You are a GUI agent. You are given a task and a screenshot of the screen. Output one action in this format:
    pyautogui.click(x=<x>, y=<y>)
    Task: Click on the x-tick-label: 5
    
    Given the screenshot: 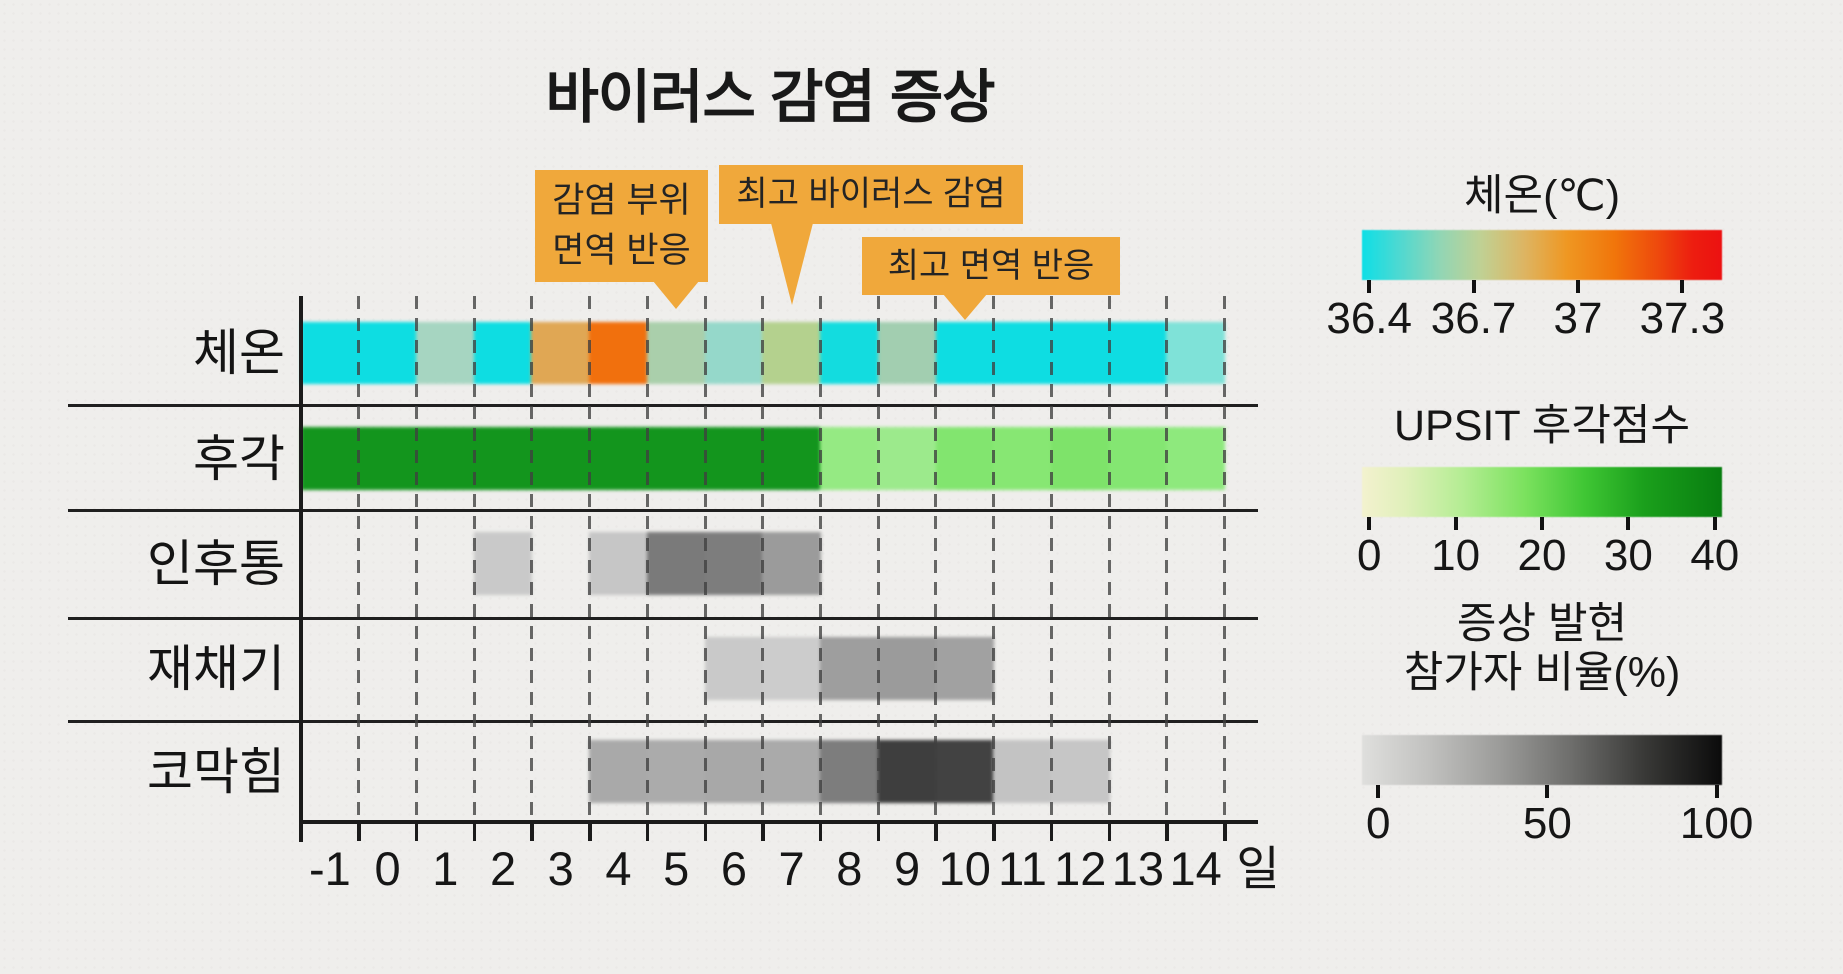 What is the action you would take?
    pyautogui.click(x=676, y=868)
    